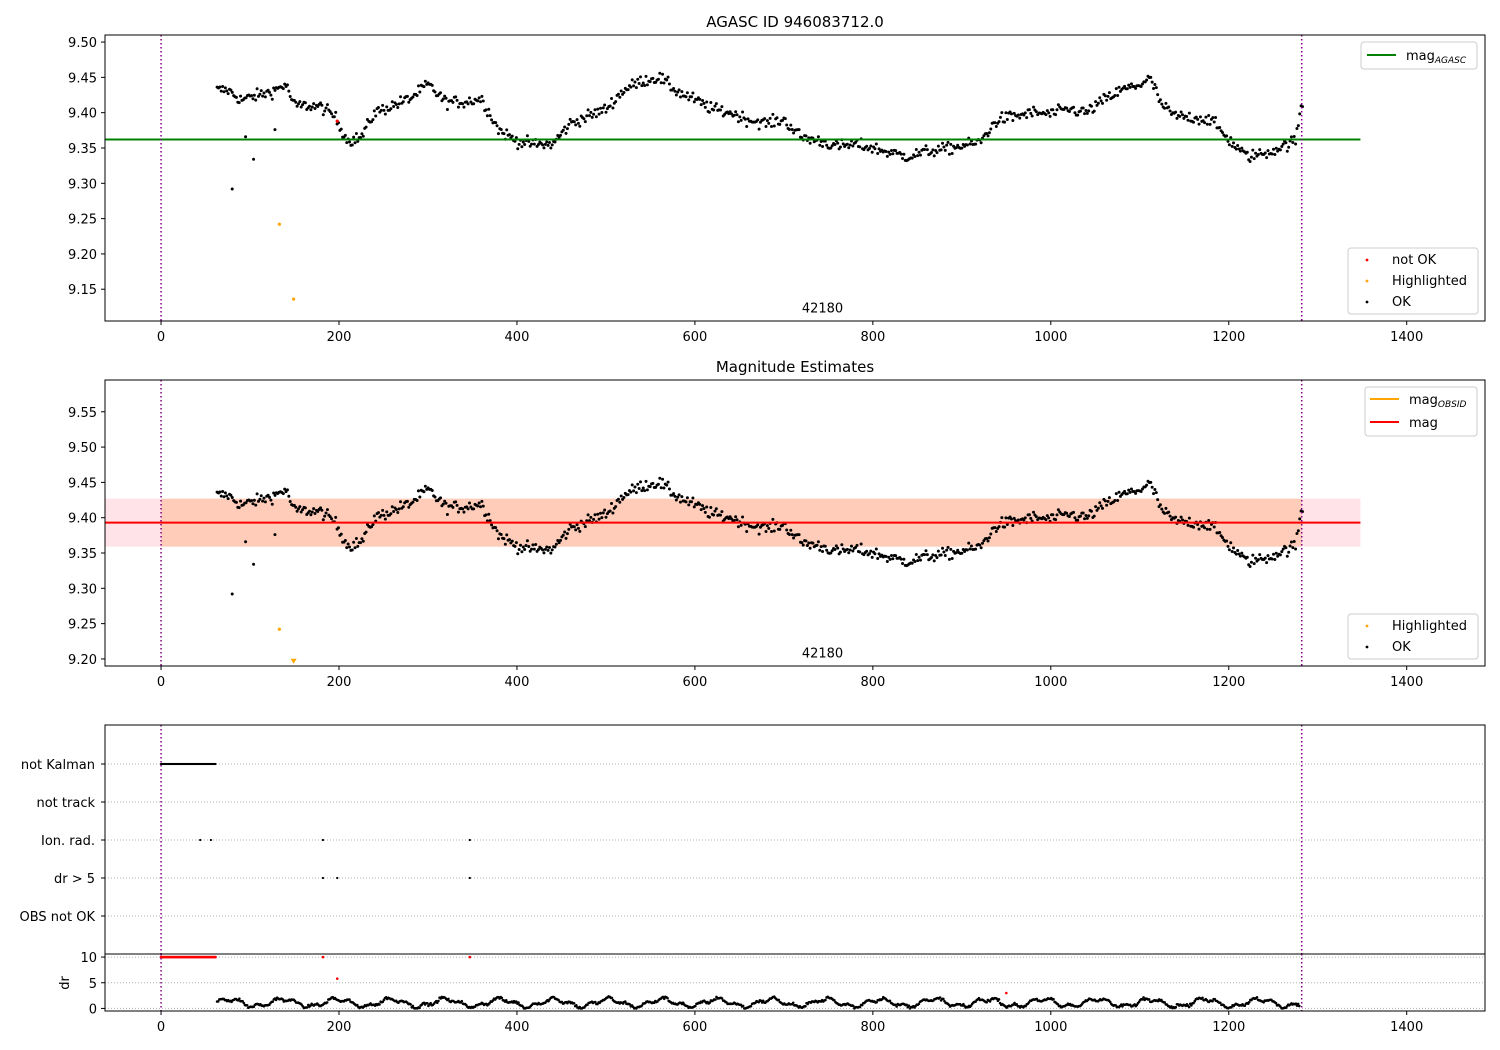  Describe the element at coordinates (1406, 1027) in the screenshot. I see `dr-xtick-label: 1400` at that location.